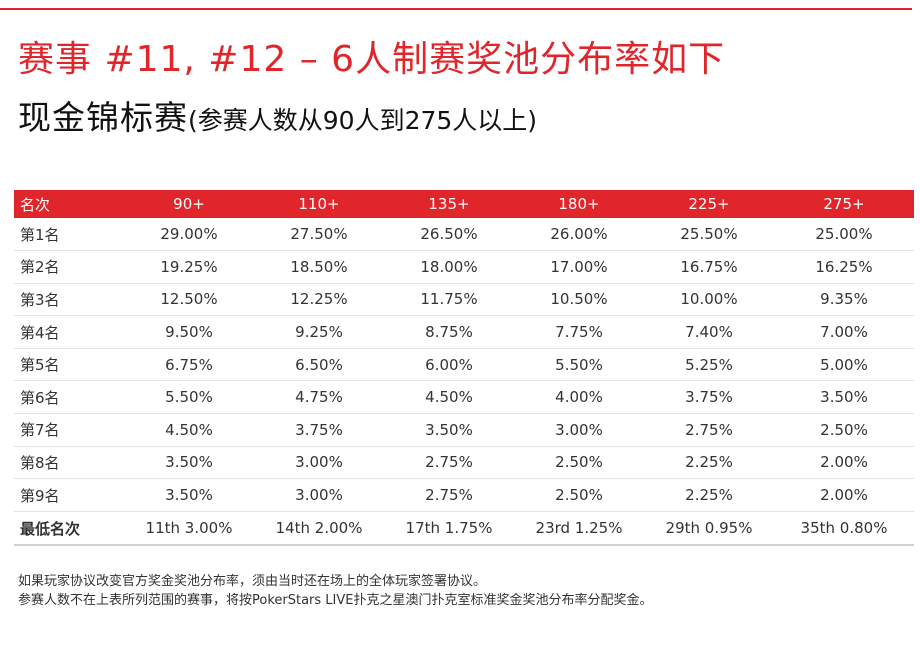  I want to click on table-row: 第8名 3.50% 3.00% 2.75% 2.50% 2.25% 2.00%, so click(464, 462).